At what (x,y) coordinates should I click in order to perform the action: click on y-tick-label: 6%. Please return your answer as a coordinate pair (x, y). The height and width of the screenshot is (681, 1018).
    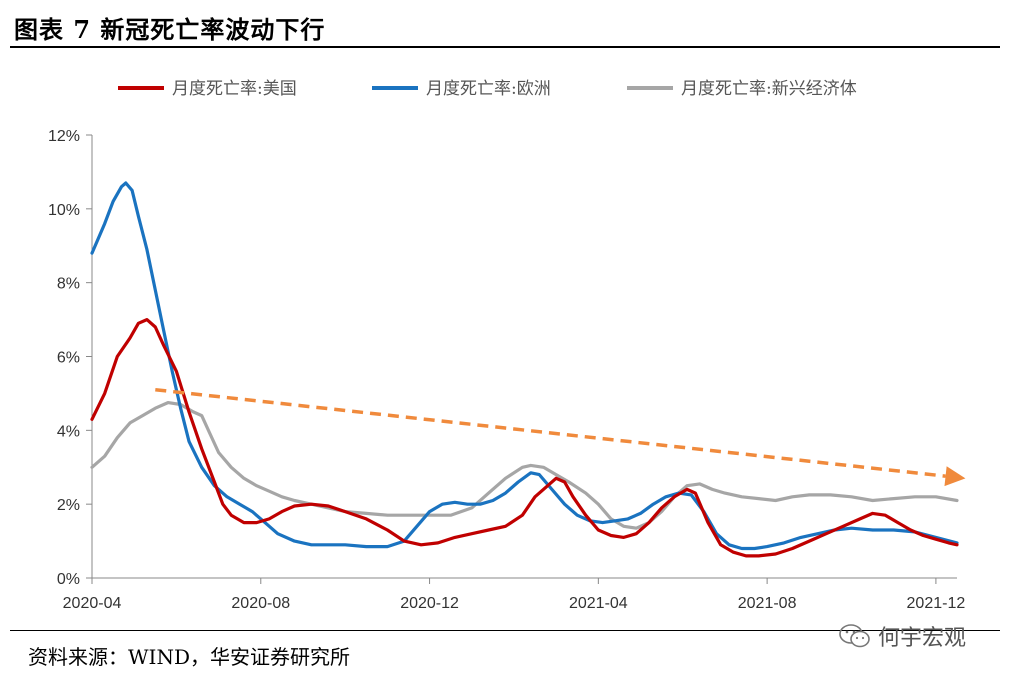
    Looking at the image, I should click on (68, 358).